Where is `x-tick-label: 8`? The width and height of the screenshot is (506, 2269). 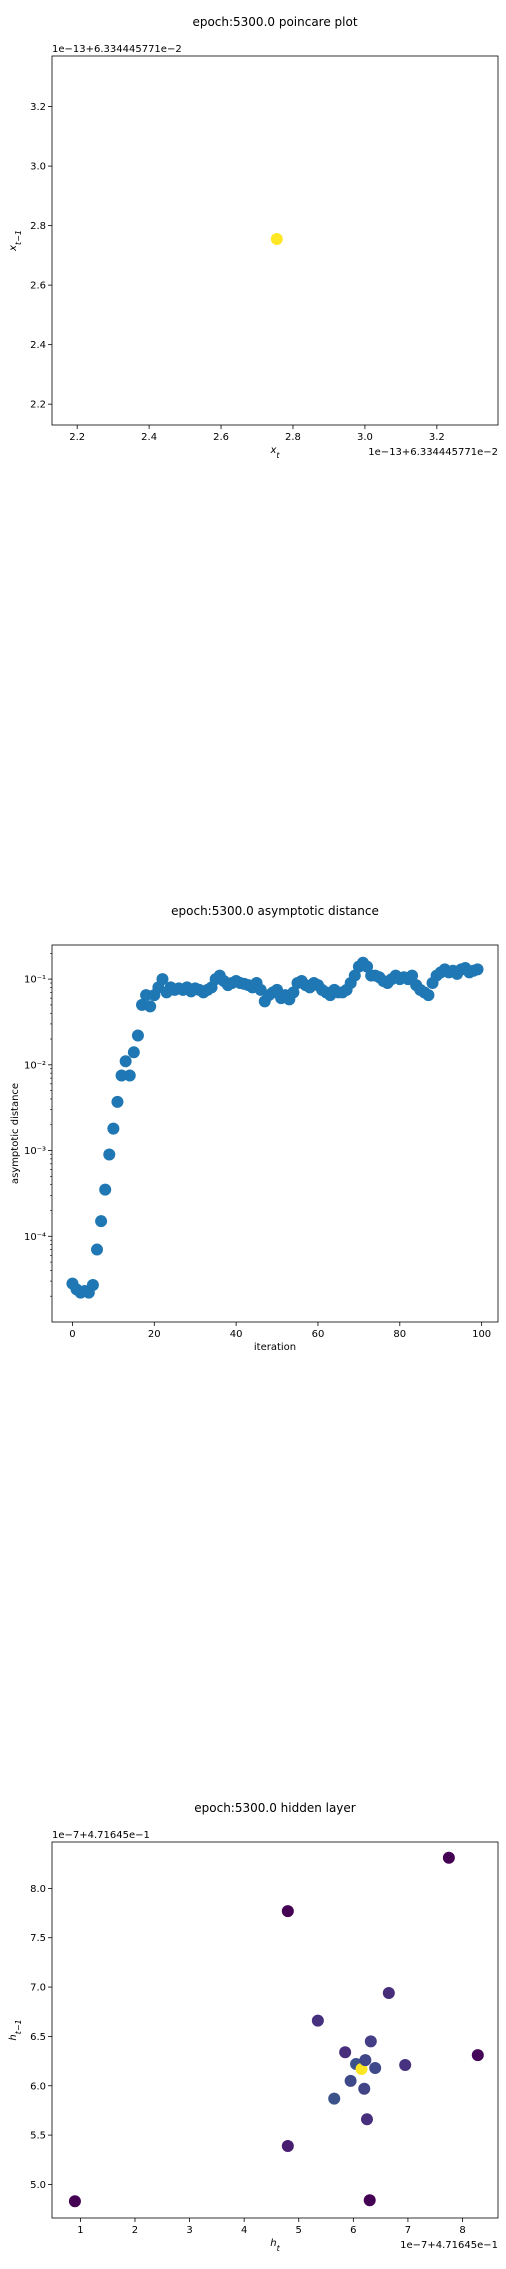 x-tick-label: 8 is located at coordinates (462, 2230).